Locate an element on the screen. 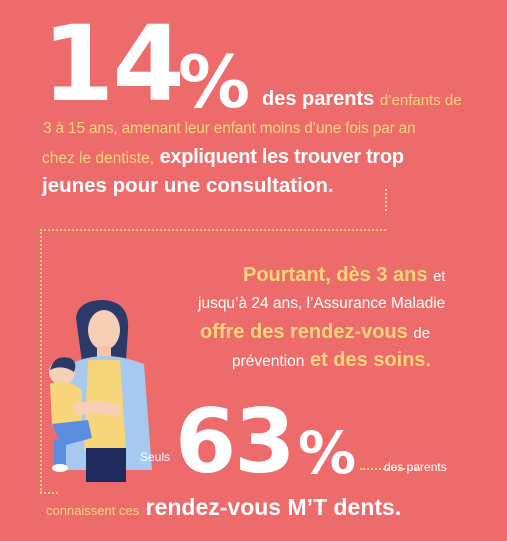 The image size is (507, 541). stat2-line2-bold: rendez-vous M’T dents. is located at coordinates (273, 507).